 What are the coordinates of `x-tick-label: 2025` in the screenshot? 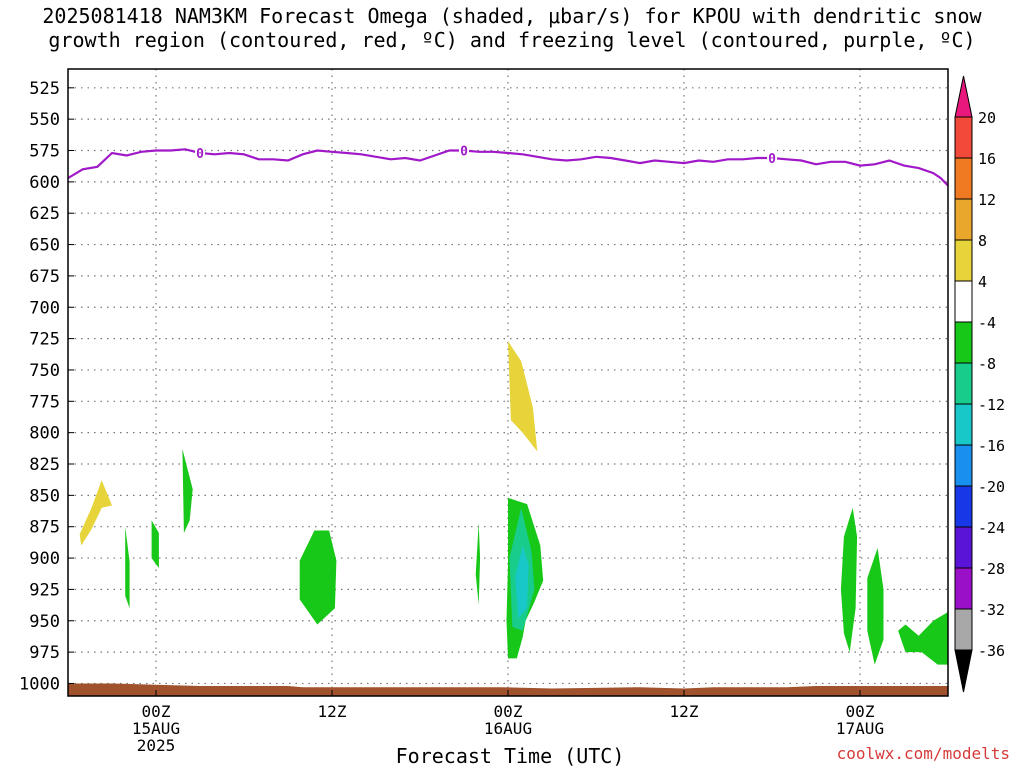 It's located at (156, 745).